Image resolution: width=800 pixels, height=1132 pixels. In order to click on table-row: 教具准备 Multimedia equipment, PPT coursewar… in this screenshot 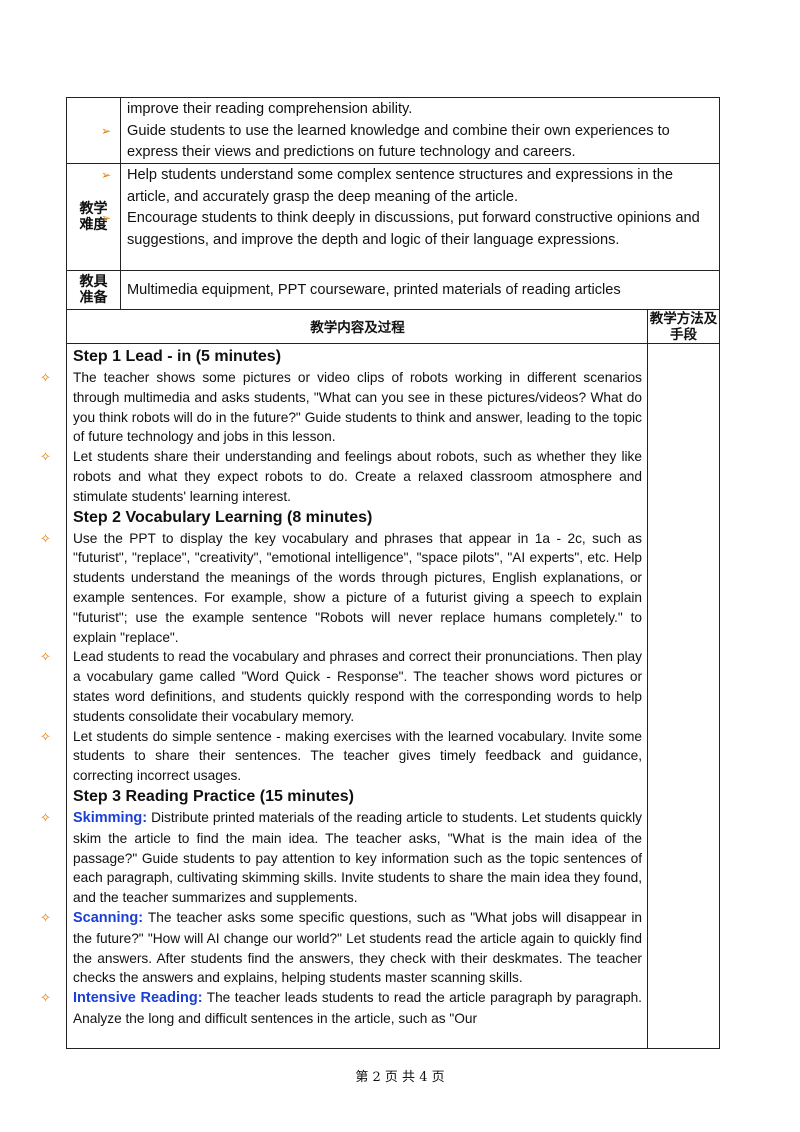, I will do `click(393, 290)`.